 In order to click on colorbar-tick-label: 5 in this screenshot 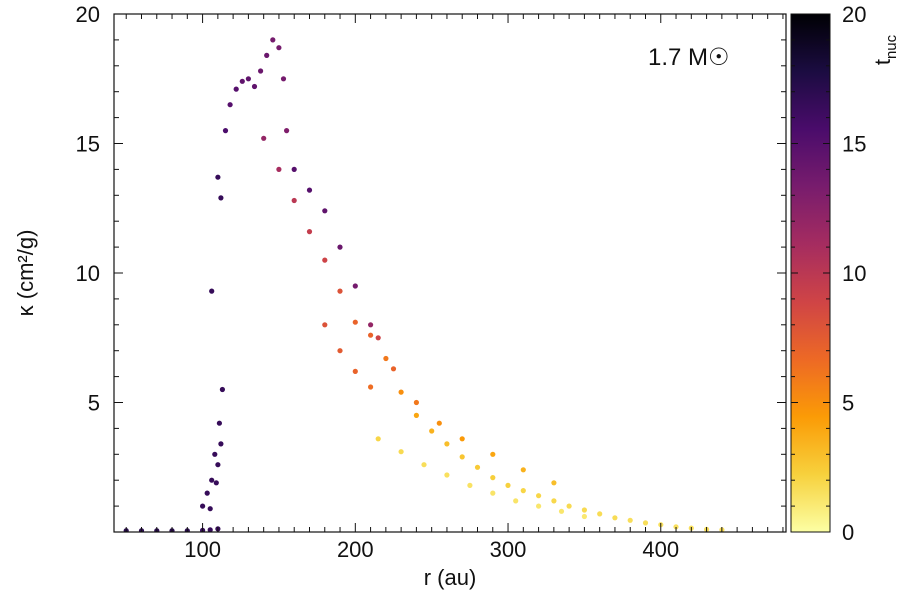, I will do `click(848, 403)`.